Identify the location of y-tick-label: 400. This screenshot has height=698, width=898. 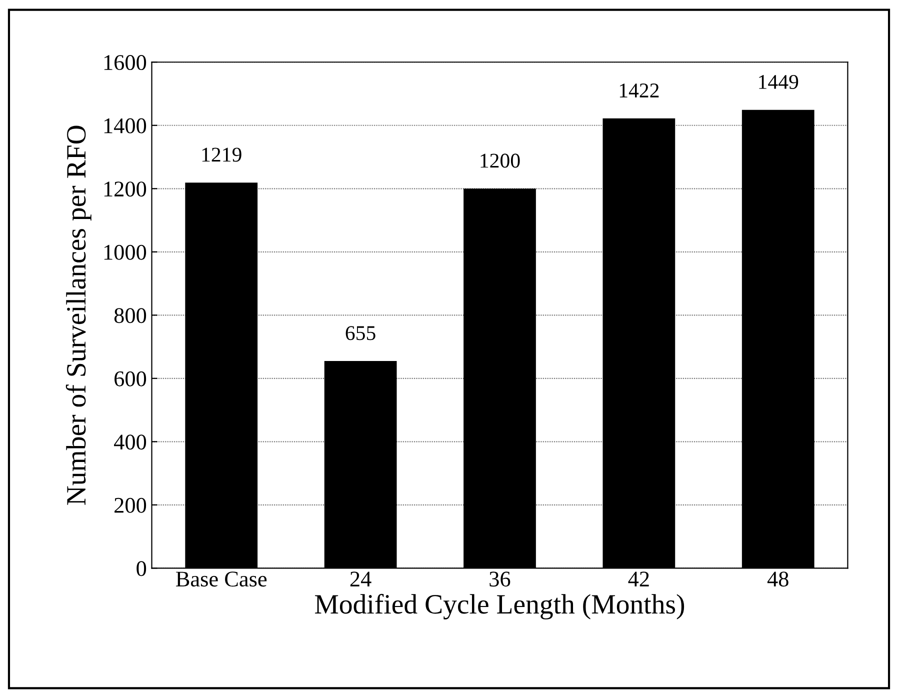
(130, 442).